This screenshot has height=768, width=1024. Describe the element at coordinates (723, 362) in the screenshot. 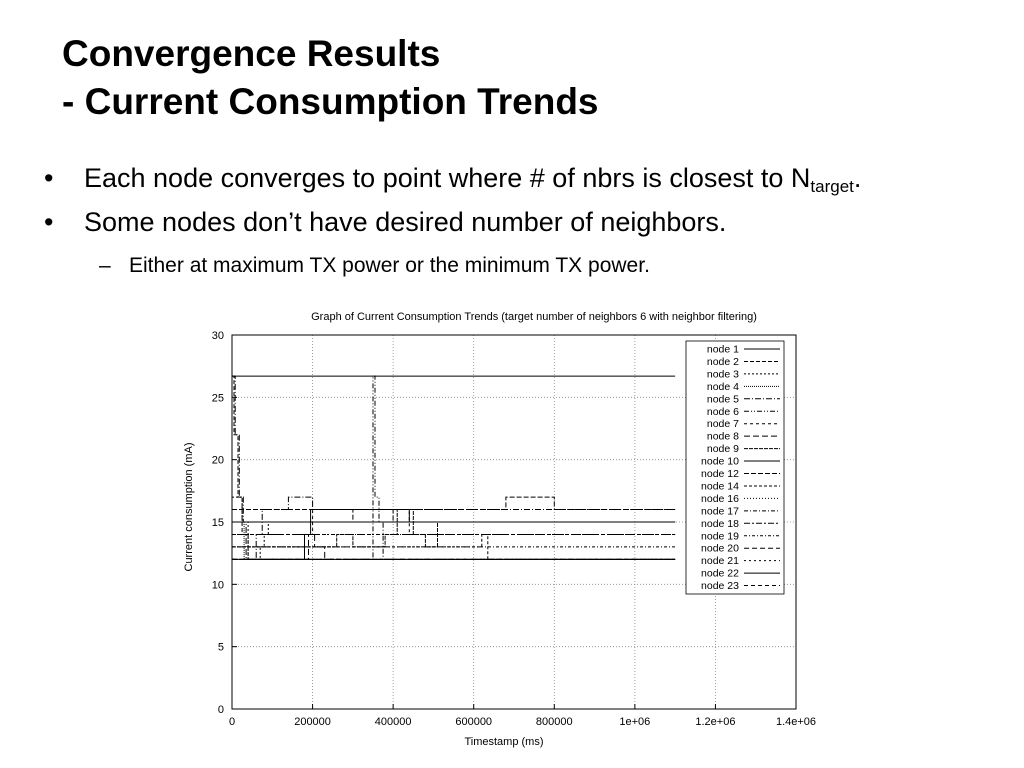

I see `legend-label: node 2` at that location.